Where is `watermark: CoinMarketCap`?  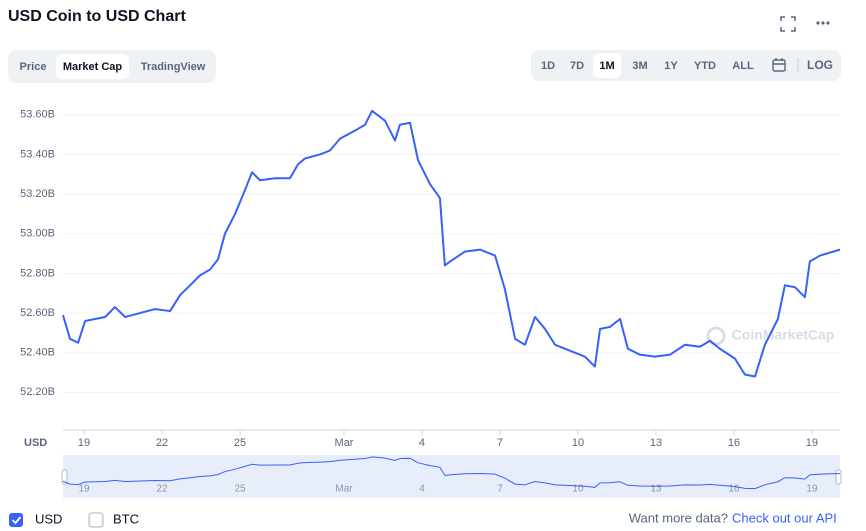 watermark: CoinMarketCap is located at coordinates (783, 335).